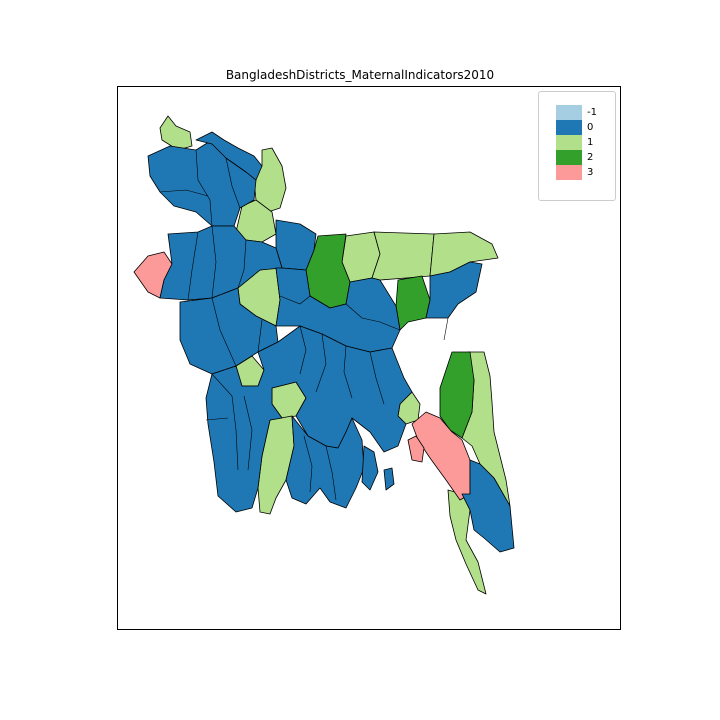 The height and width of the screenshot is (720, 720). I want to click on district-bandarban, so click(488, 506).